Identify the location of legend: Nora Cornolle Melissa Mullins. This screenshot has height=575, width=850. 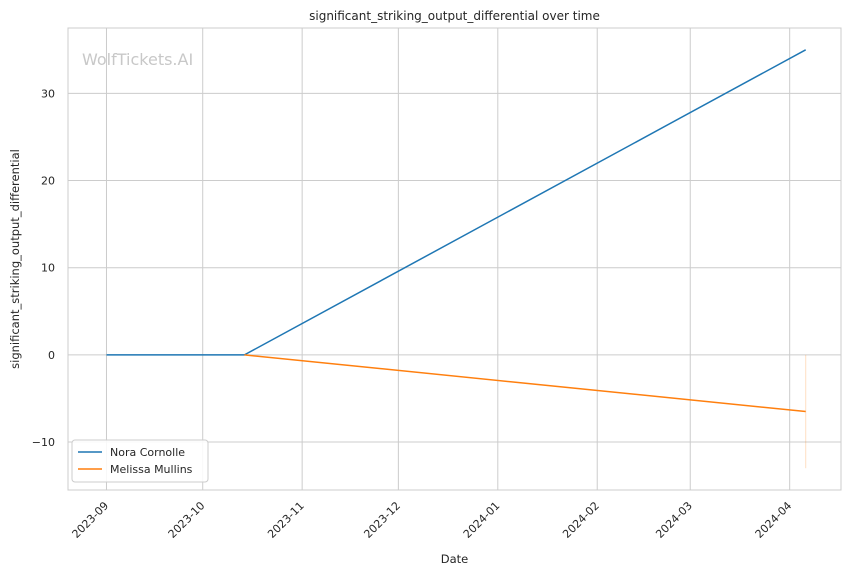
(140, 461).